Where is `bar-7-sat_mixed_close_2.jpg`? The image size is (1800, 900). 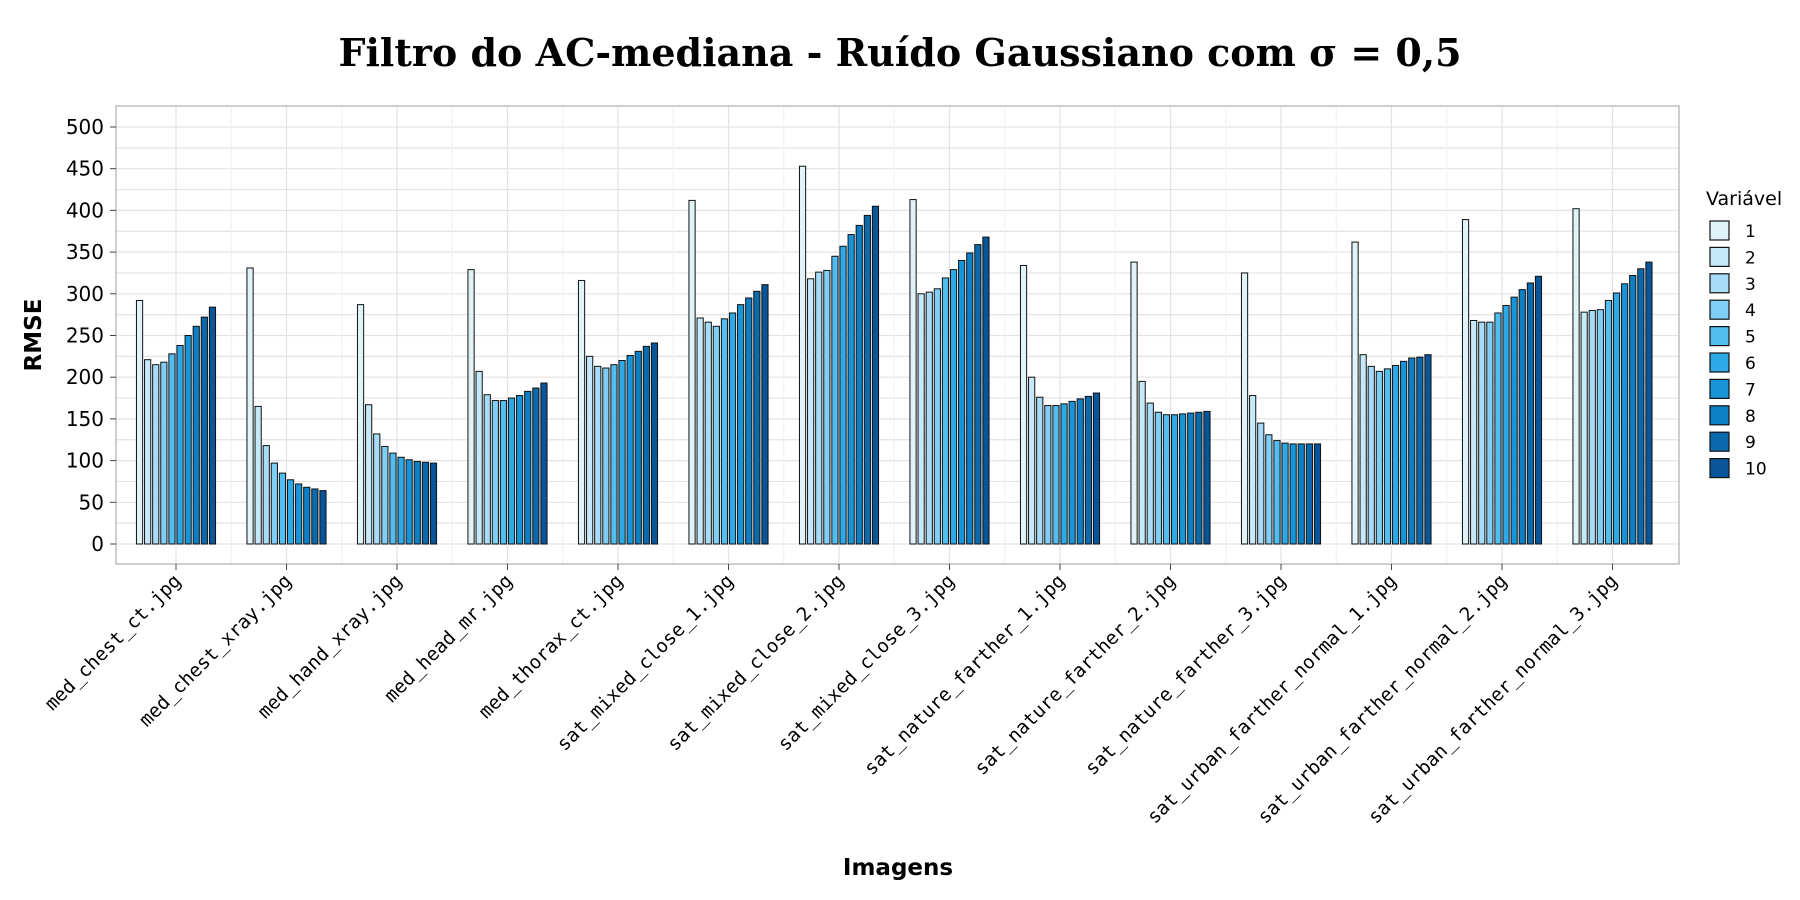
bar-7-sat_mixed_close_2.jpg is located at coordinates (851, 389).